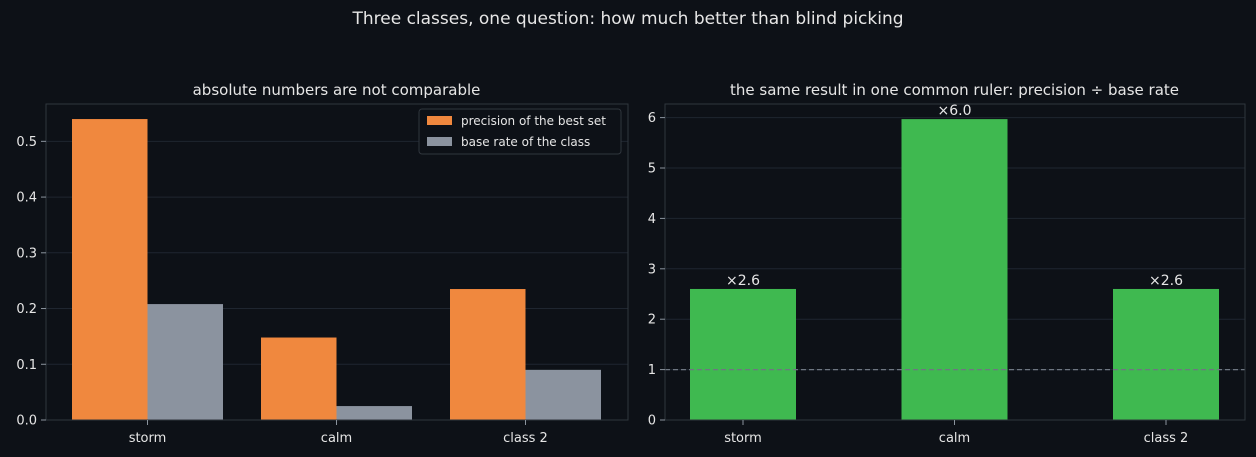  I want to click on left-ytick-label: 0.2, so click(26, 309).